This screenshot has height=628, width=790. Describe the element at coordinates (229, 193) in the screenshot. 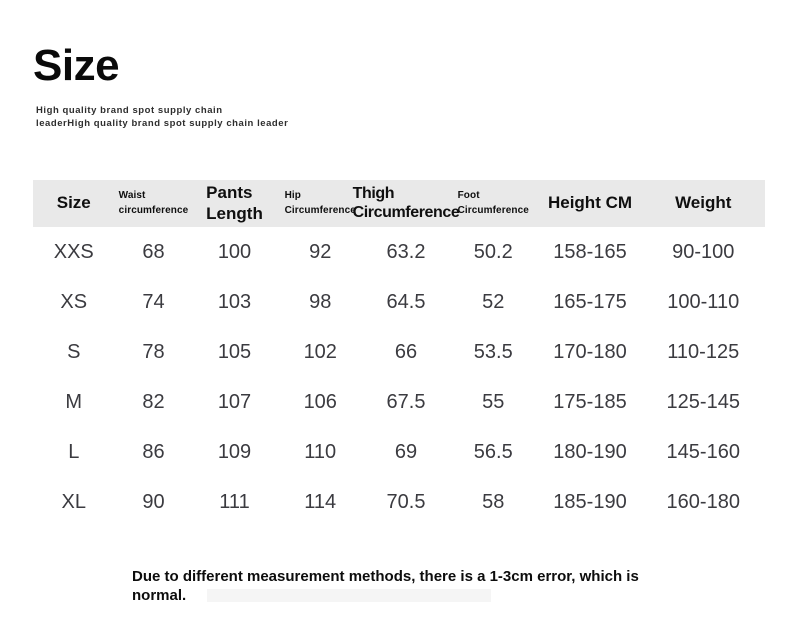

I see `column-header-label: Pants` at that location.